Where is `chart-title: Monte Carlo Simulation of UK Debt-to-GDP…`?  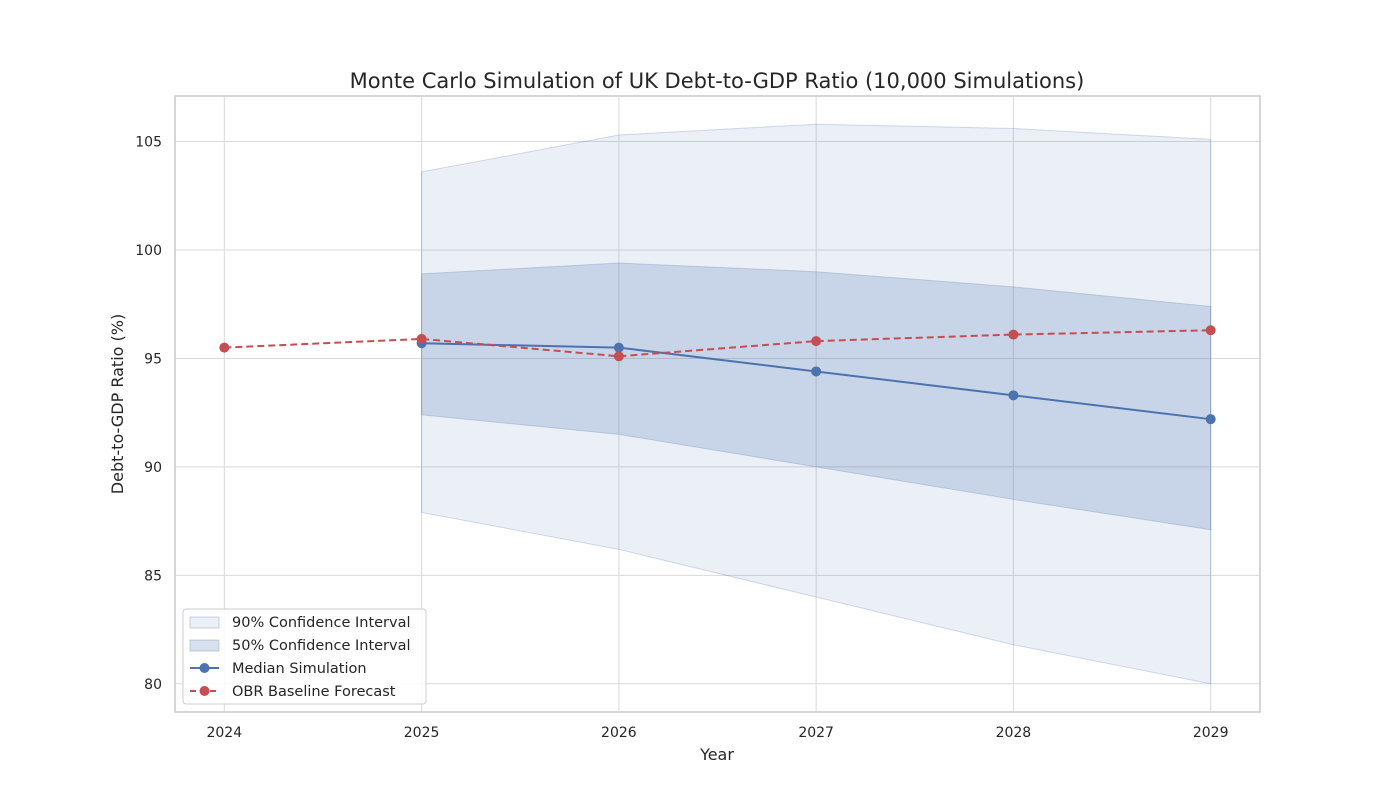
chart-title: Monte Carlo Simulation of UK Debt-to-GDP… is located at coordinates (717, 81).